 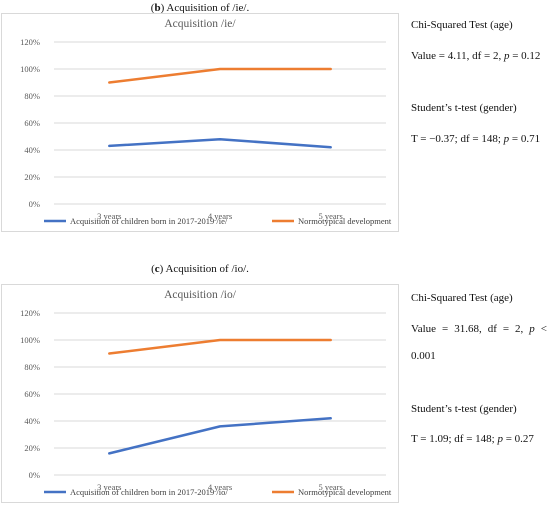 I want to click on chi-squared-value-line2: 0.001, so click(x=423, y=356).